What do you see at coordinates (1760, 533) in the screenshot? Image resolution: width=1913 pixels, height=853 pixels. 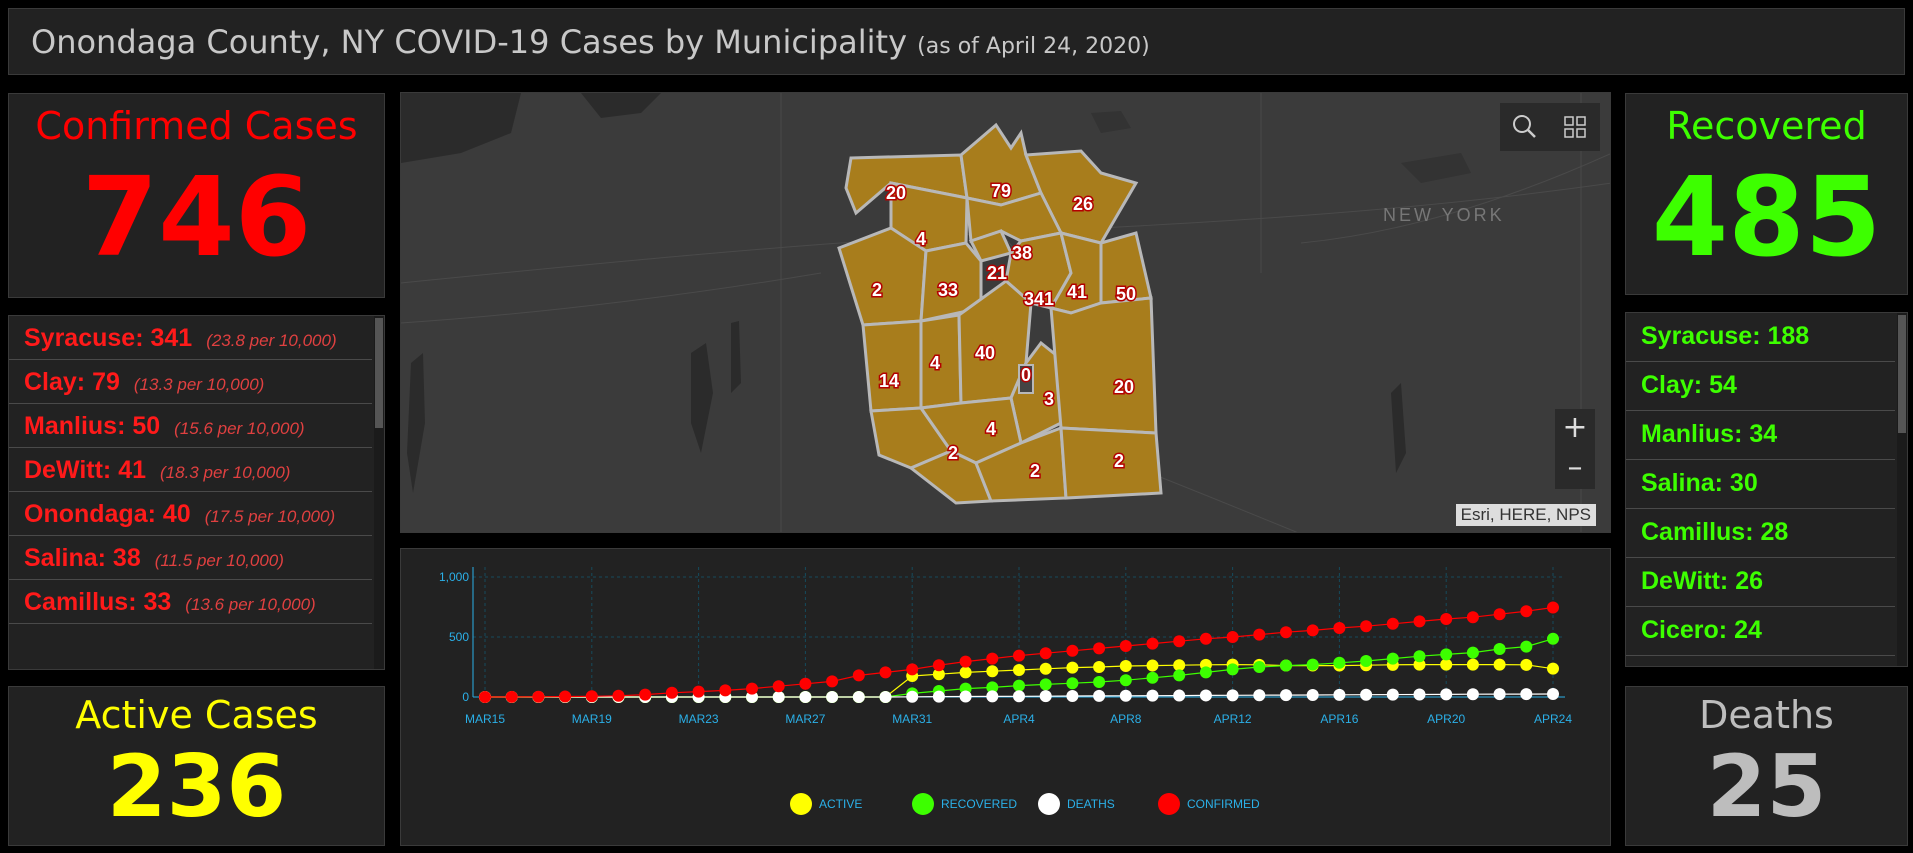 I see `list-item: Camillus: 28` at bounding box center [1760, 533].